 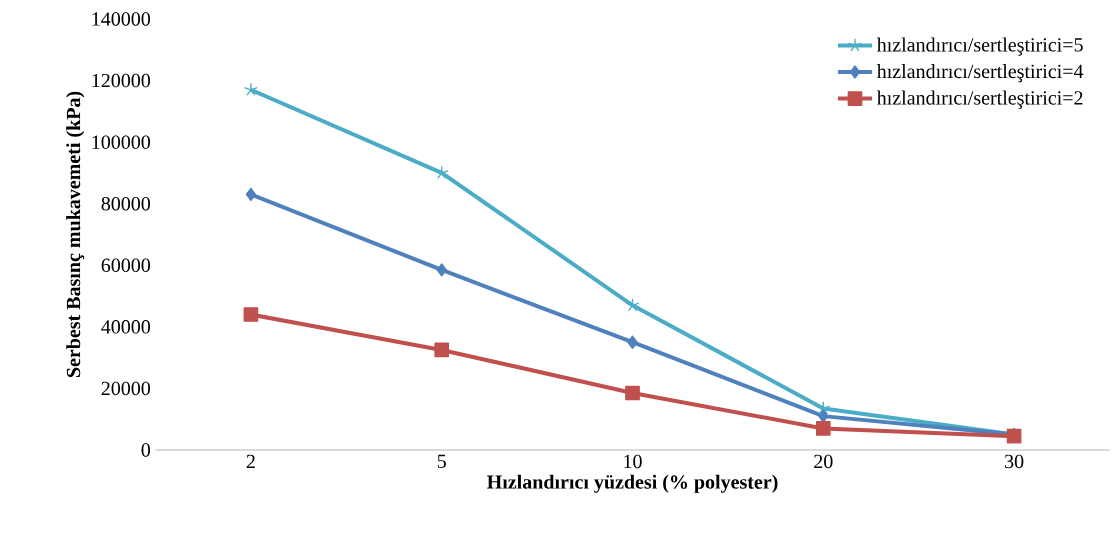 What do you see at coordinates (121, 142) in the screenshot?
I see `y-tick-label: 100000` at bounding box center [121, 142].